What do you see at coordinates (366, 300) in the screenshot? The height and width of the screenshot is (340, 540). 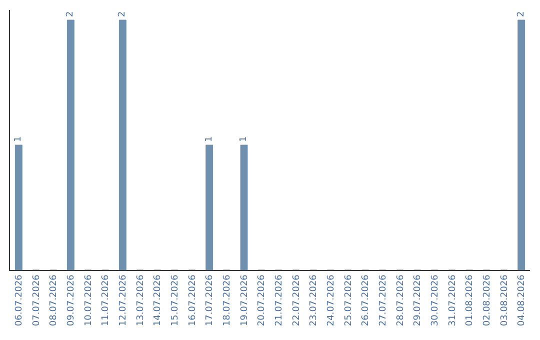 I see `x-tick-label: 26.07.2026` at bounding box center [366, 300].